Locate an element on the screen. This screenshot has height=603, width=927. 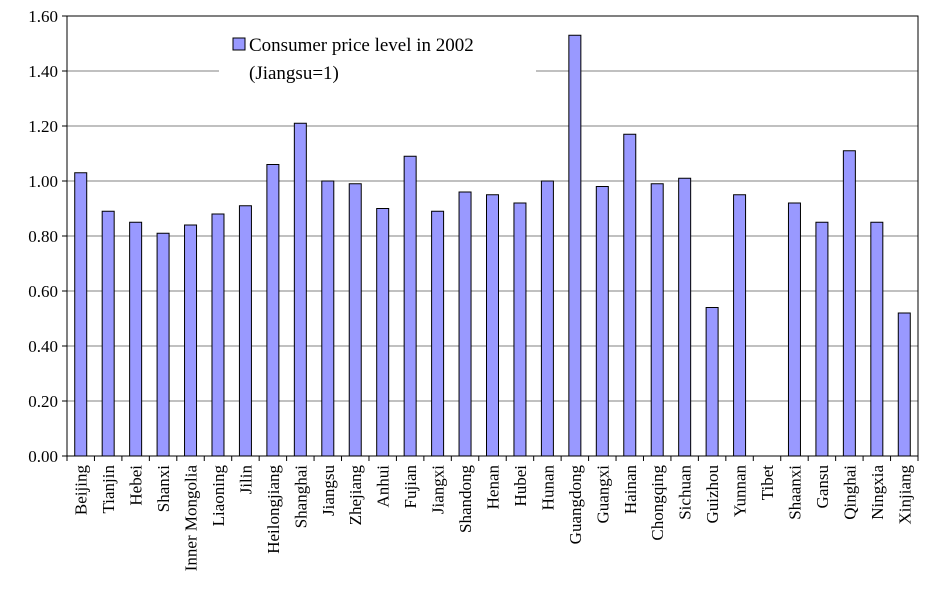
bar-hainan is located at coordinates (630, 295).